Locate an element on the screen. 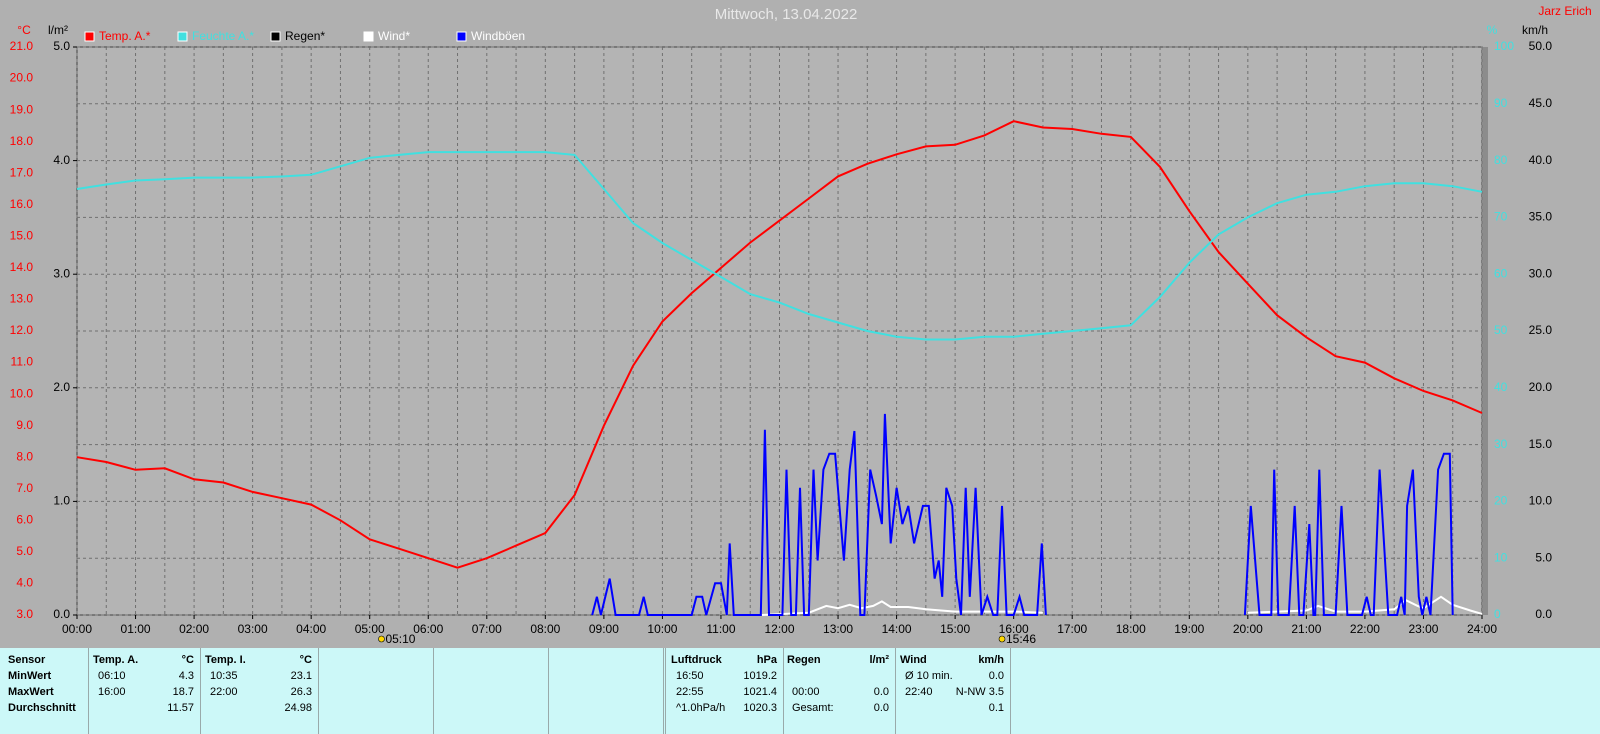 The image size is (1600, 734). row-value: 11.57 is located at coordinates (180, 708).